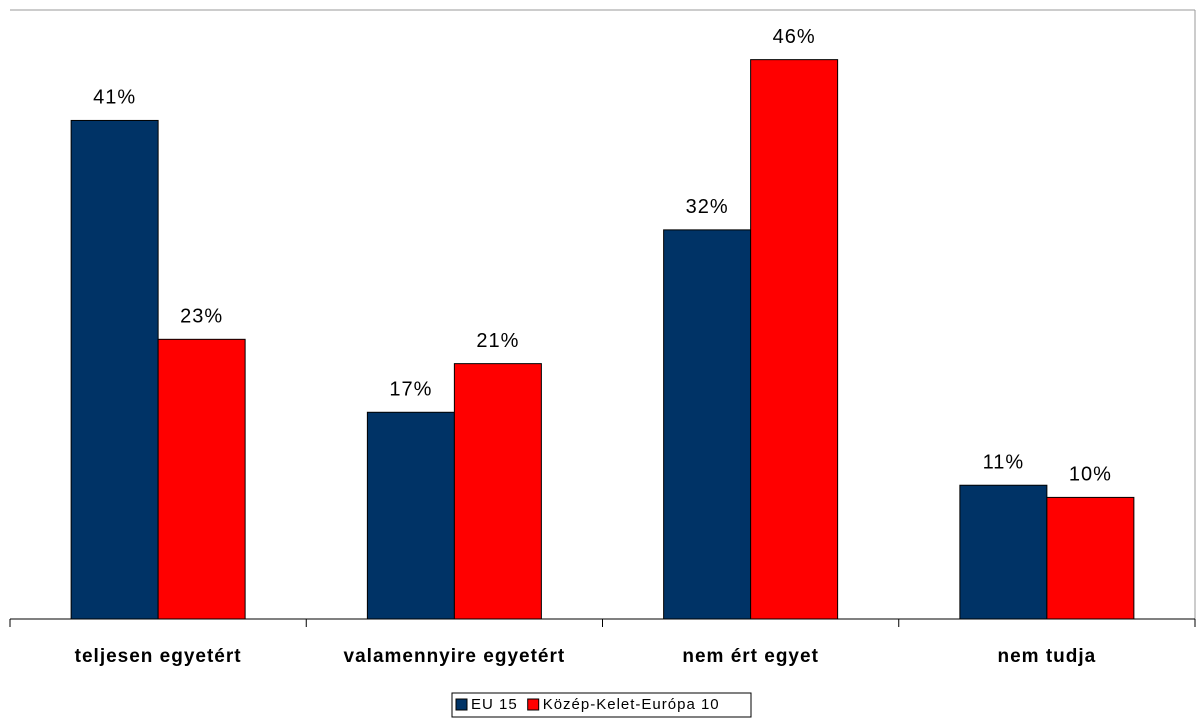 The height and width of the screenshot is (718, 1196). What do you see at coordinates (410, 390) in the screenshot?
I see `data-label: 17%` at bounding box center [410, 390].